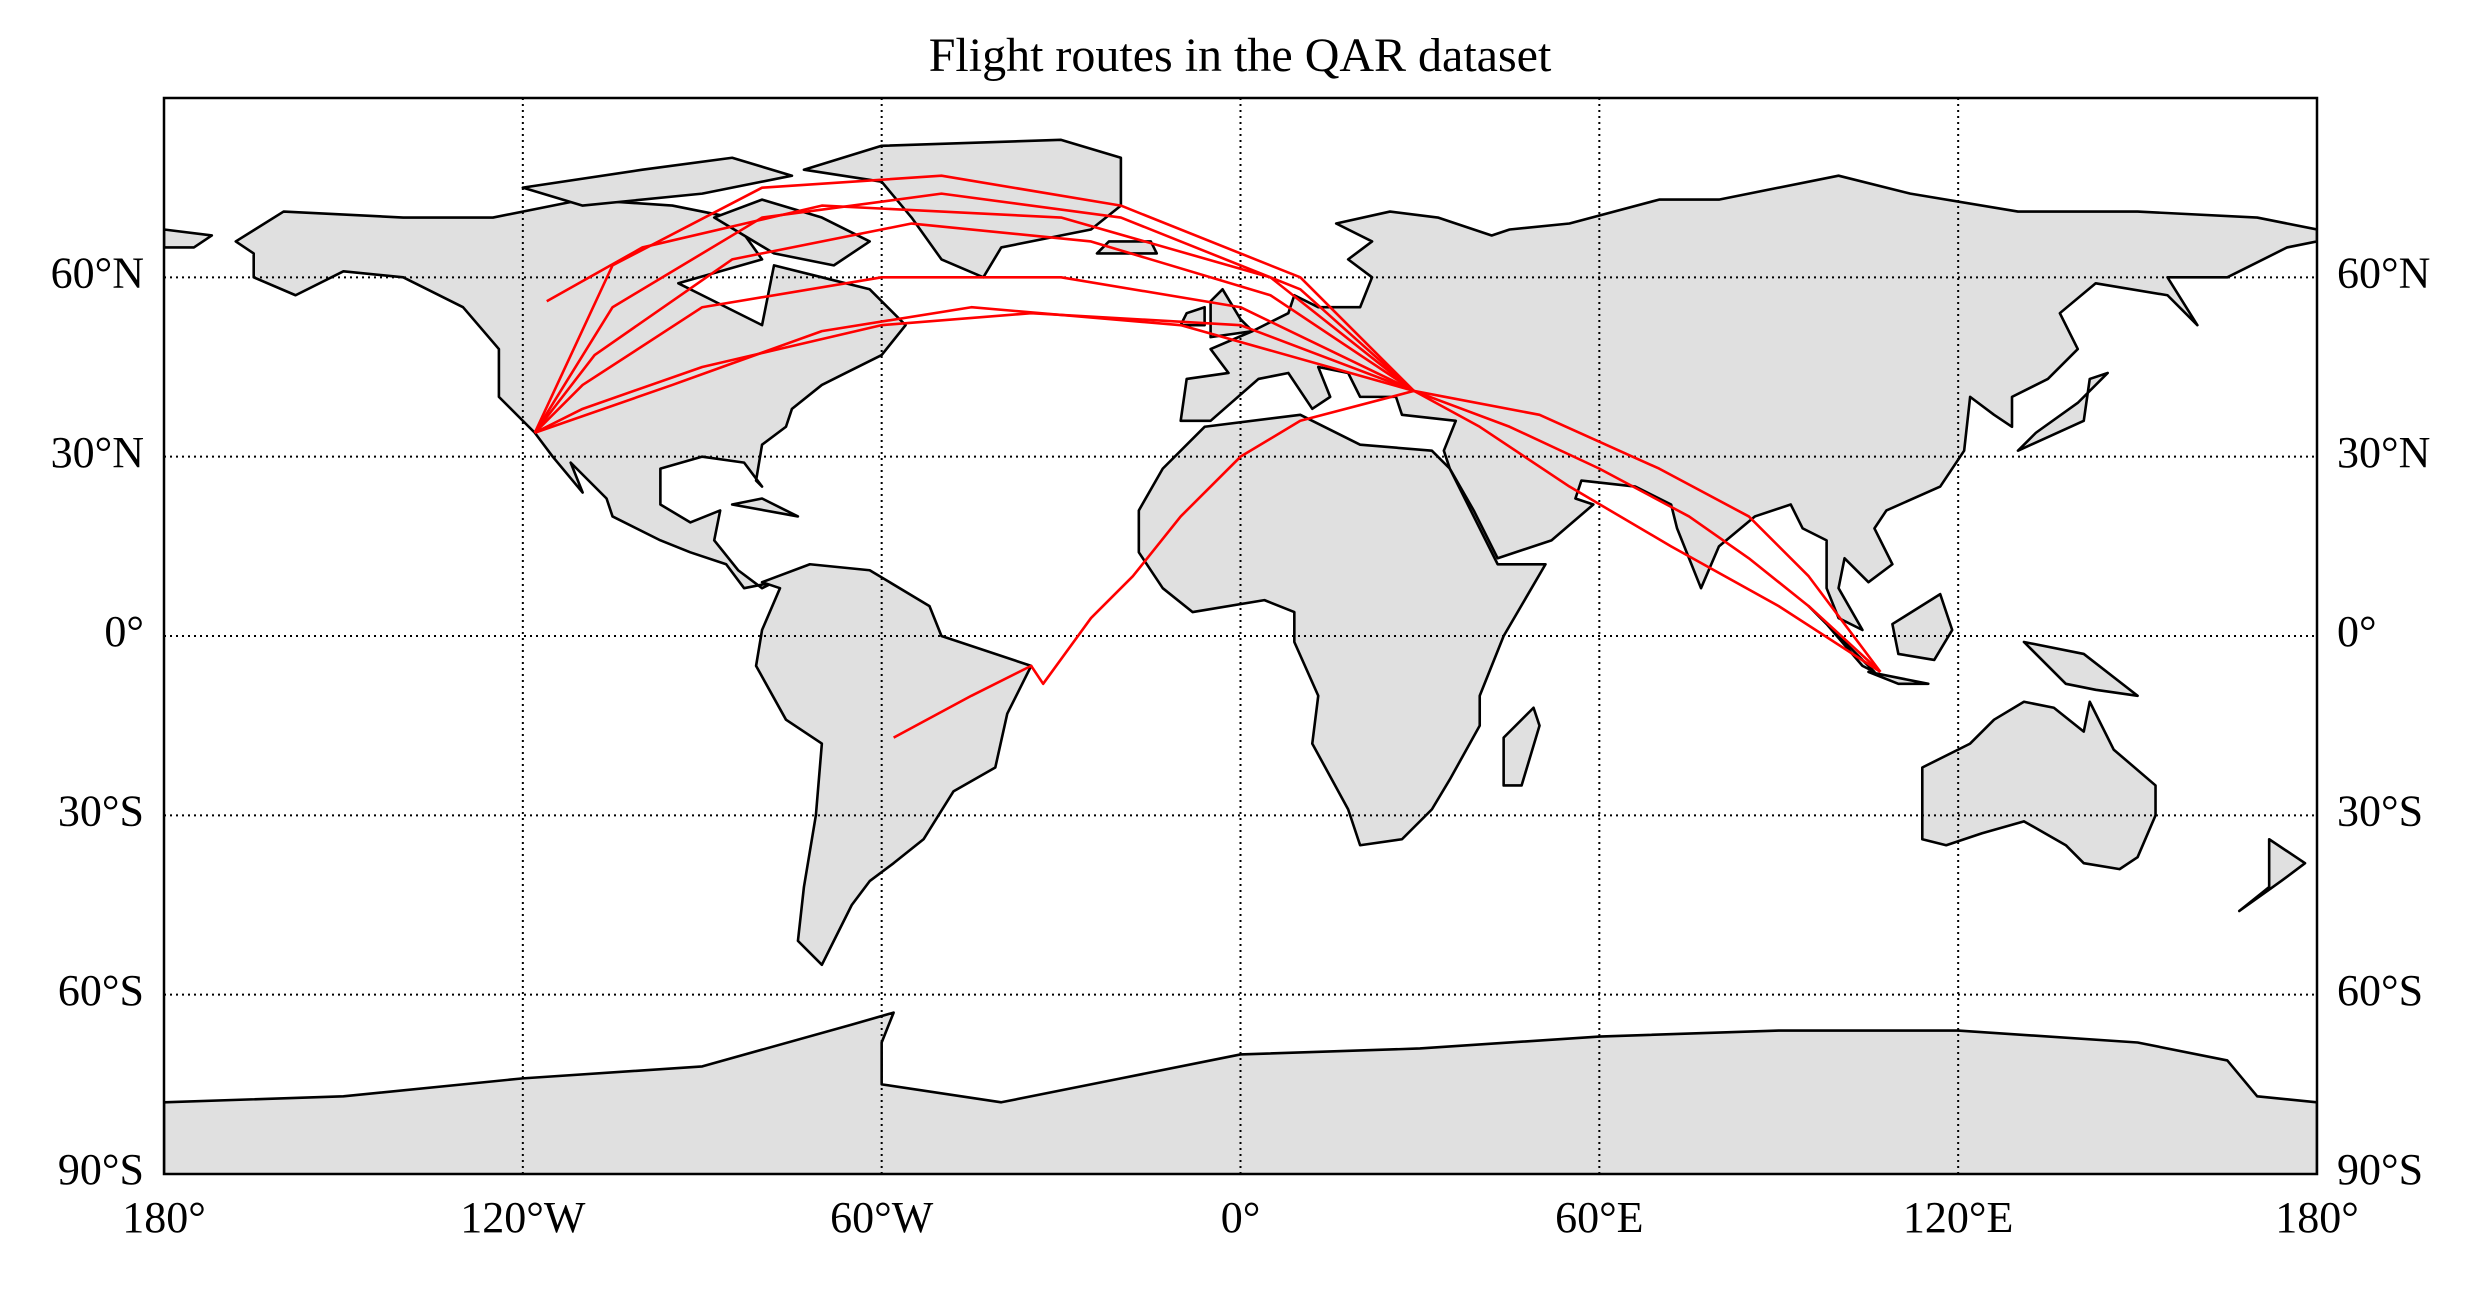 The image size is (2478, 1300). I want to click on y-tick-label-right: 0°, so click(2357, 631).